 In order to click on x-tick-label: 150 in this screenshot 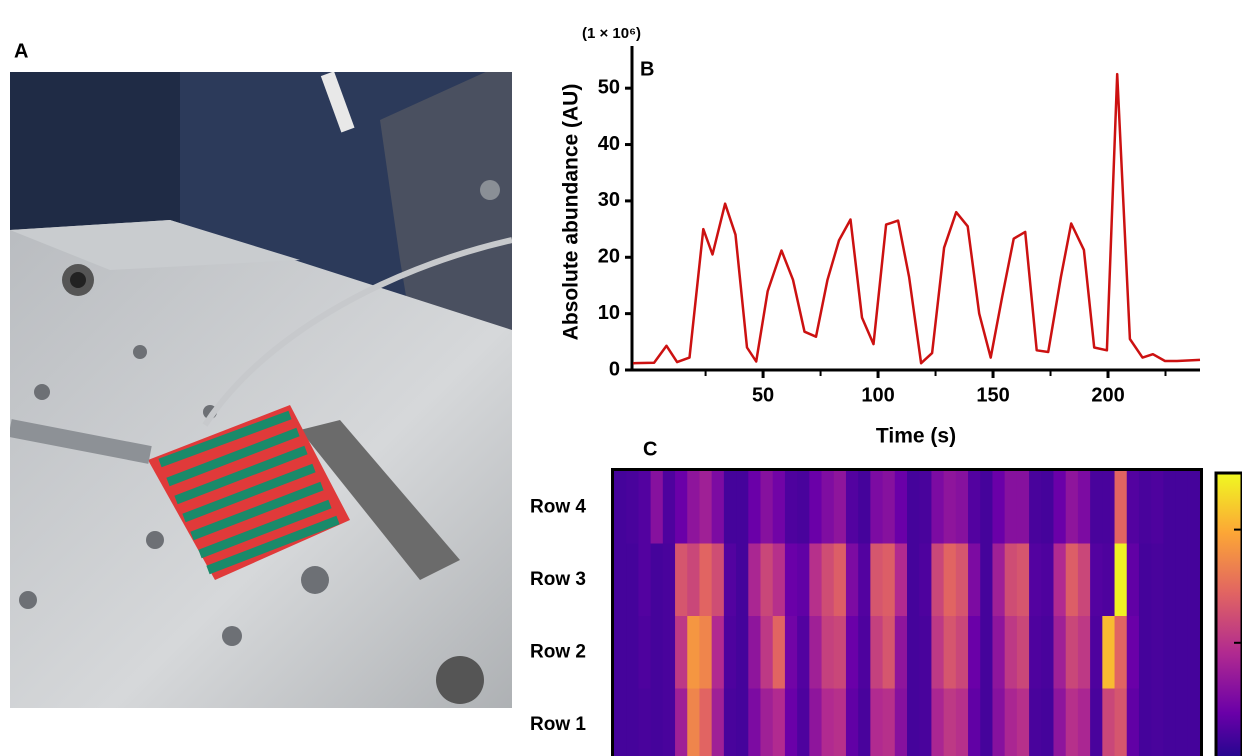, I will do `click(992, 395)`.